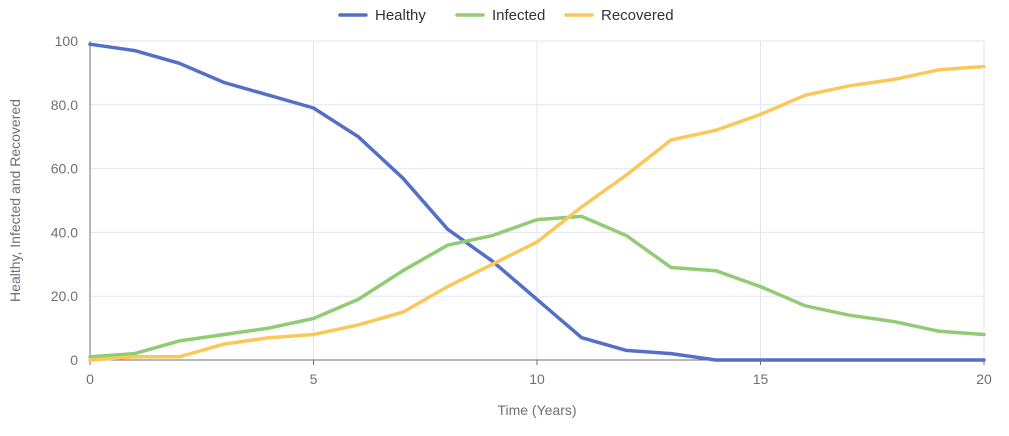 The width and height of the screenshot is (1009, 436). Describe the element at coordinates (64, 169) in the screenshot. I see `y-tick-label: 60.0` at that location.